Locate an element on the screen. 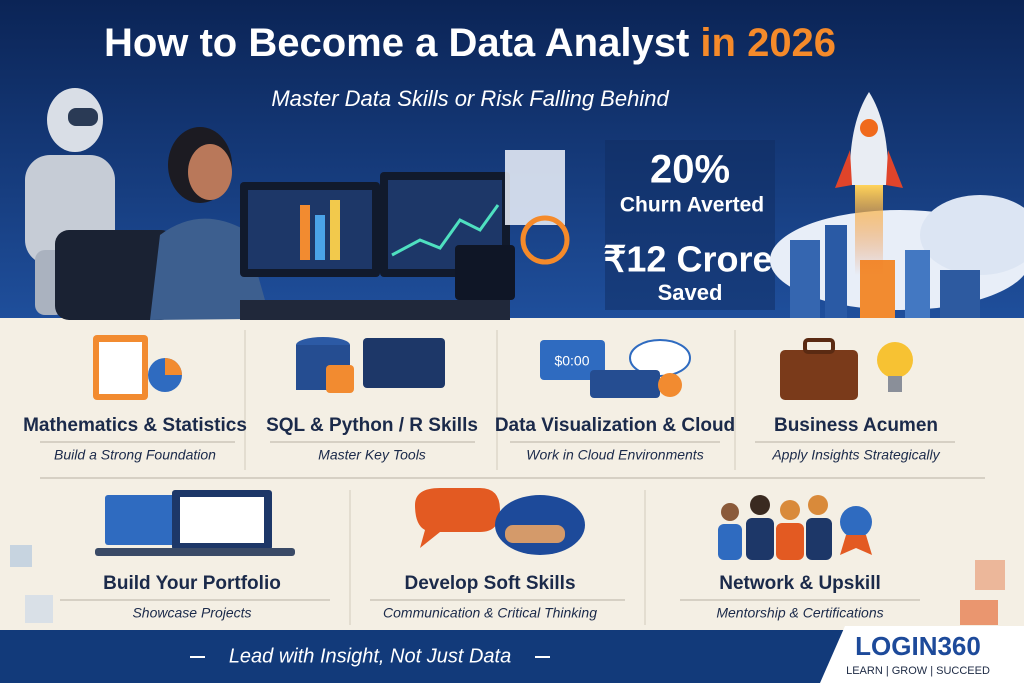 The width and height of the screenshot is (1024, 683). icon-card is located at coordinates (572, 360).